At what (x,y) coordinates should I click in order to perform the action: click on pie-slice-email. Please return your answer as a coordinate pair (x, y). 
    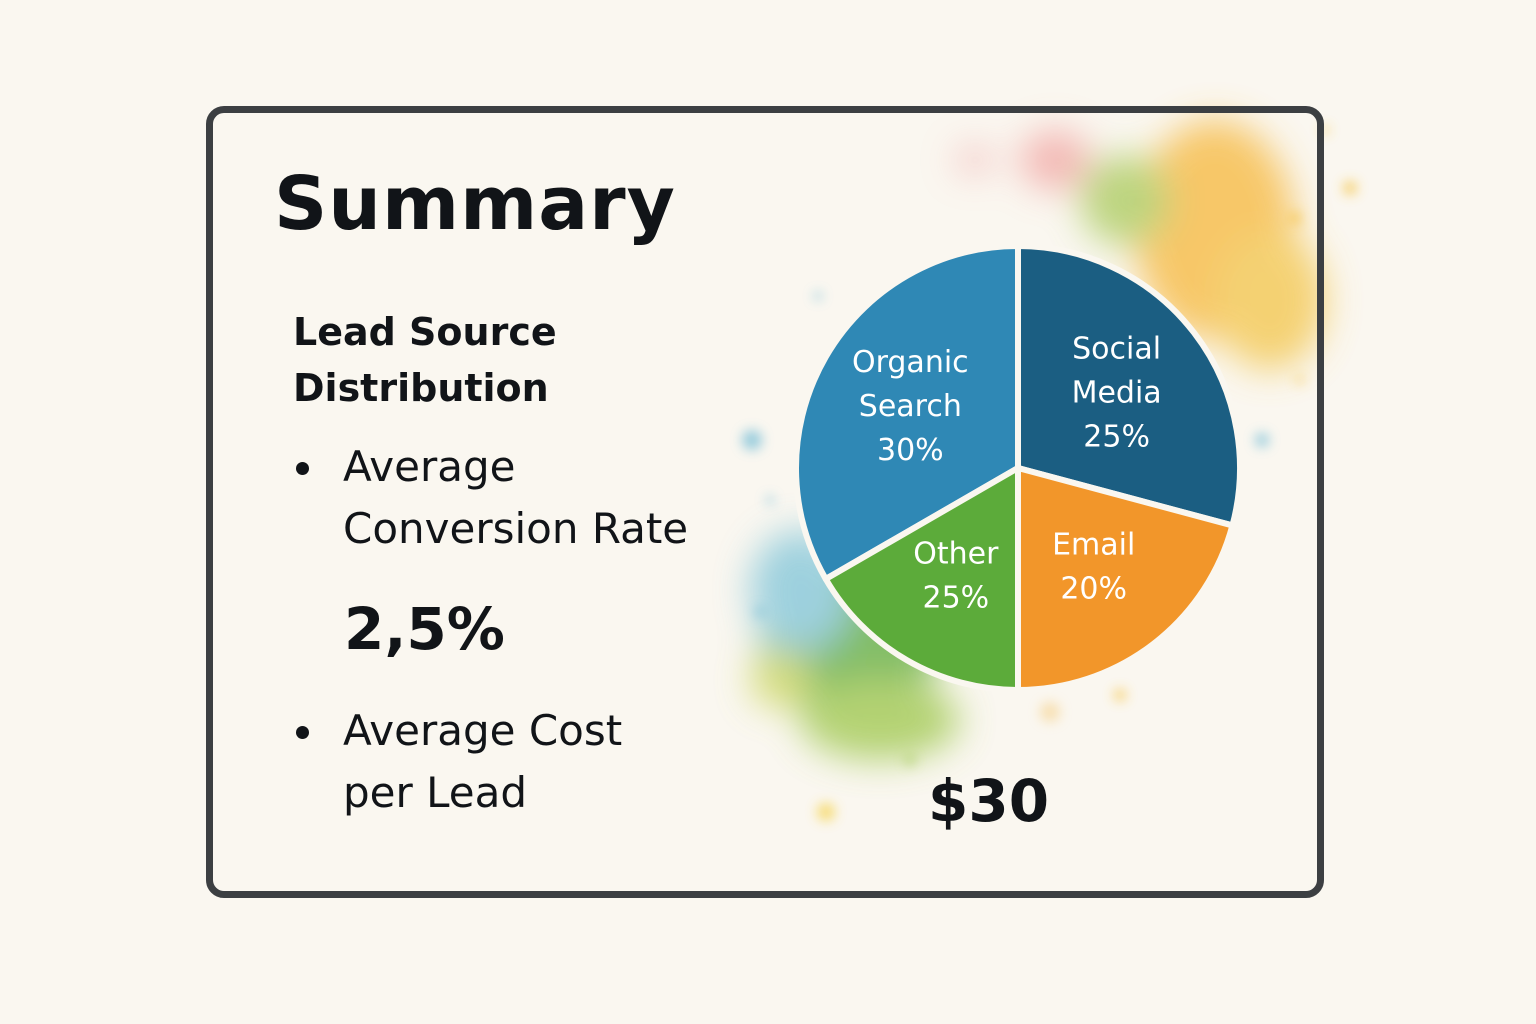
    Looking at the image, I should click on (1125, 579).